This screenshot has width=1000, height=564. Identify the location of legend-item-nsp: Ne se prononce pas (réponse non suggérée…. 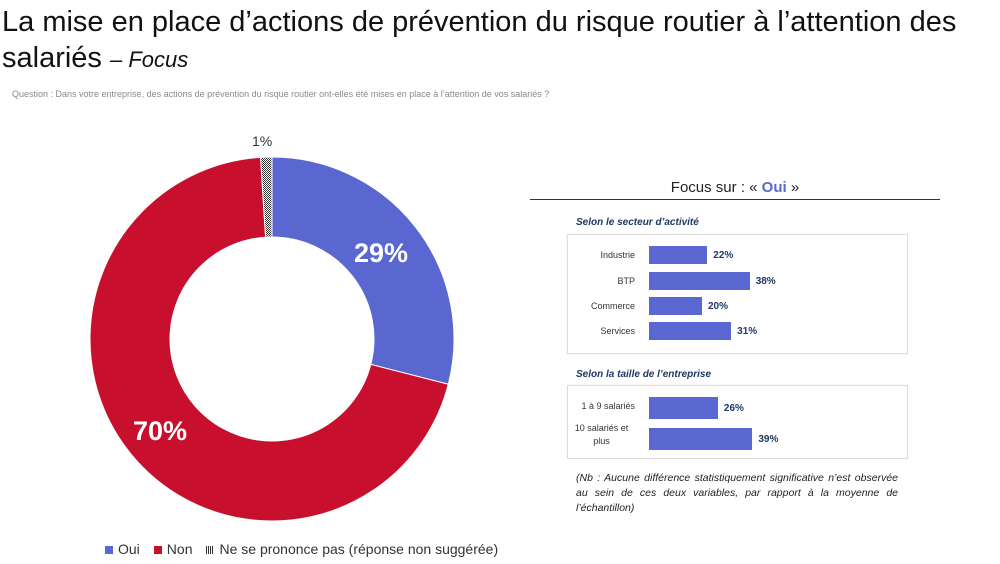
(352, 549).